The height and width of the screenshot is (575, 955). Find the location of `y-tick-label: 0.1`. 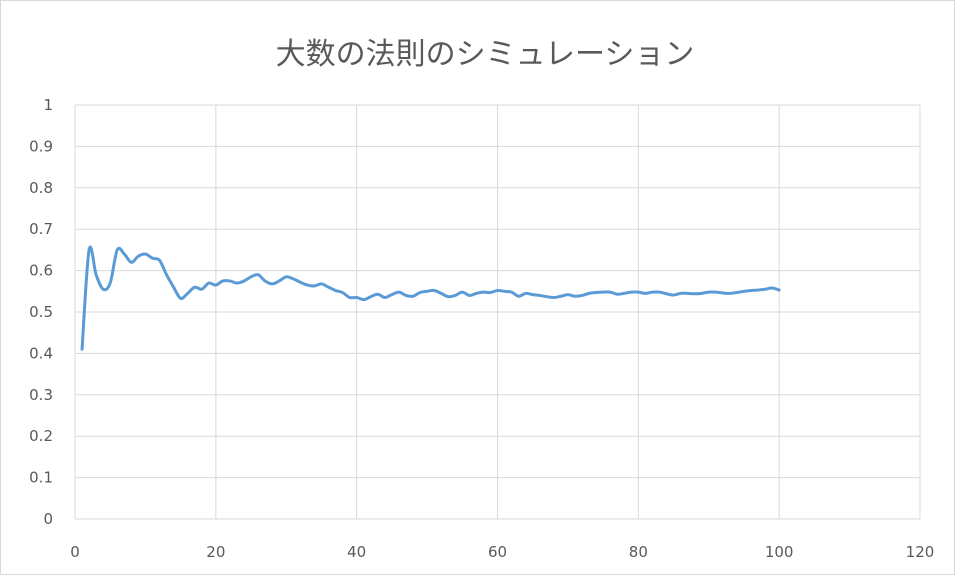

y-tick-label: 0.1 is located at coordinates (41, 478).